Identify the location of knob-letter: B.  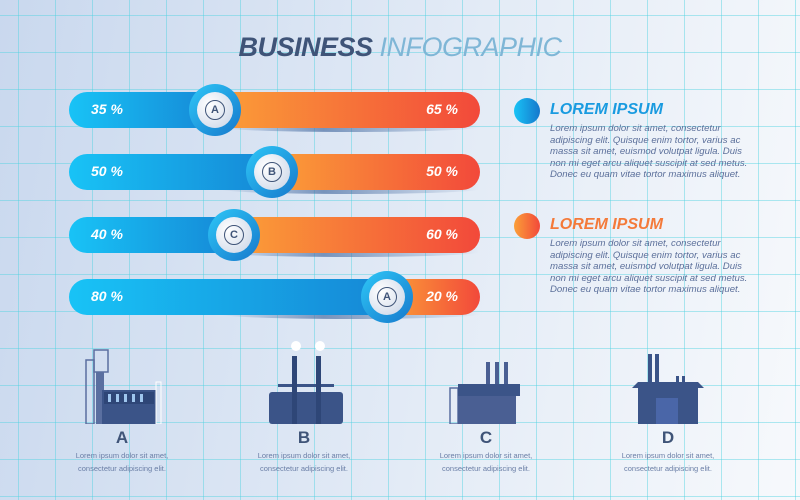
(272, 172).